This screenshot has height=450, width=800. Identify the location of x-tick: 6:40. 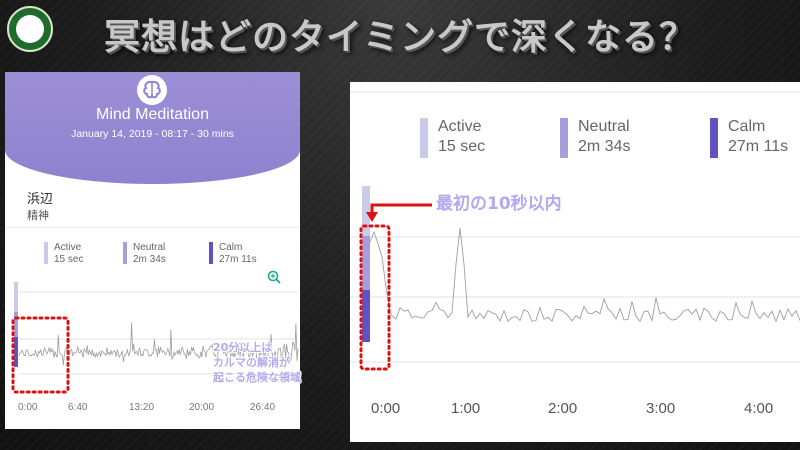
(78, 407).